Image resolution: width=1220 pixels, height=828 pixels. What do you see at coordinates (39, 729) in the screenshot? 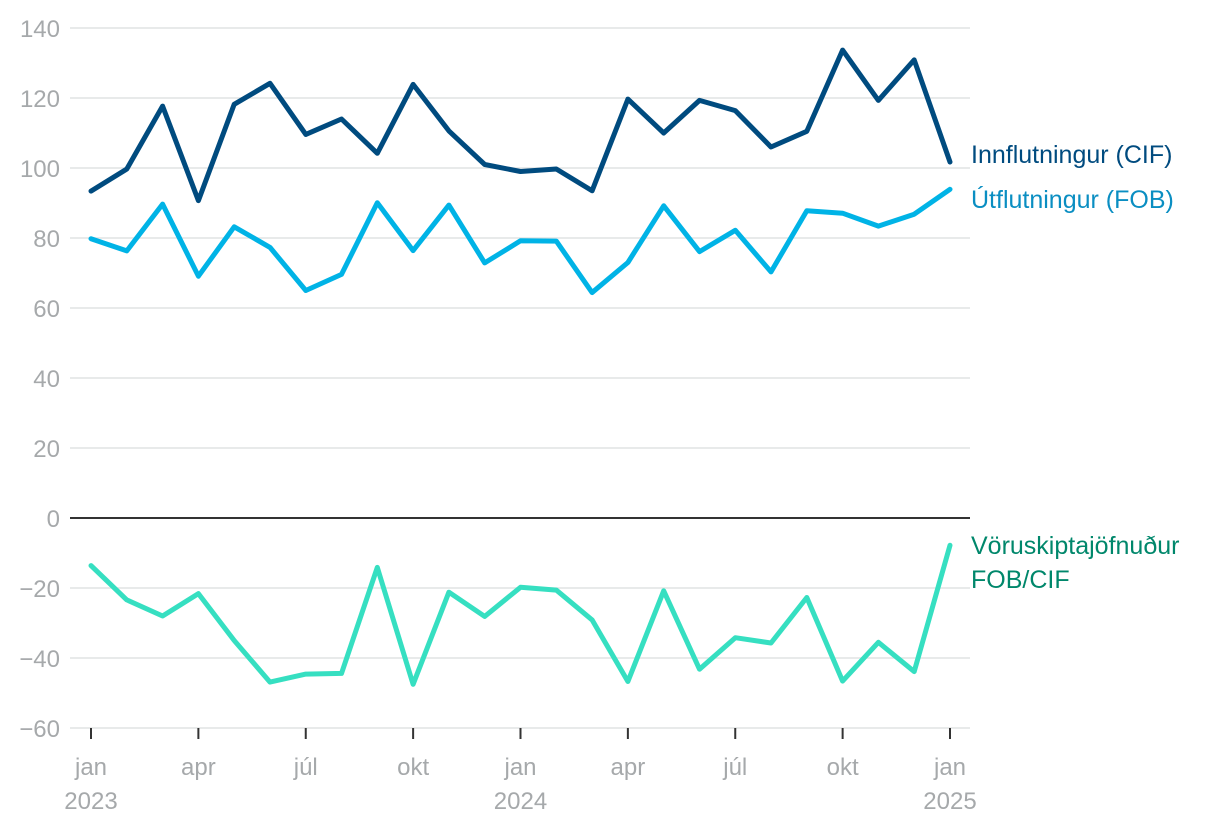
I see `y-tick-label: −60` at bounding box center [39, 729].